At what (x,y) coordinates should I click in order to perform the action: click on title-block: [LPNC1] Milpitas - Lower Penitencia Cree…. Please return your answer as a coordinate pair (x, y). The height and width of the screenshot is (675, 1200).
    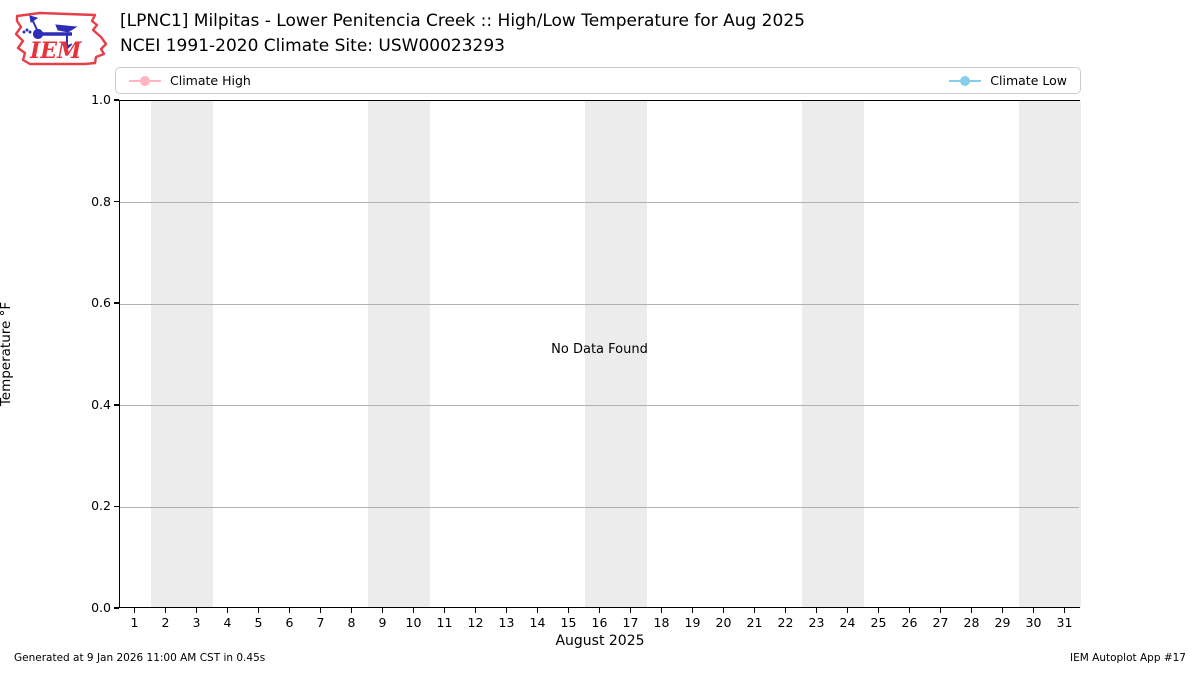
    Looking at the image, I should click on (462, 34).